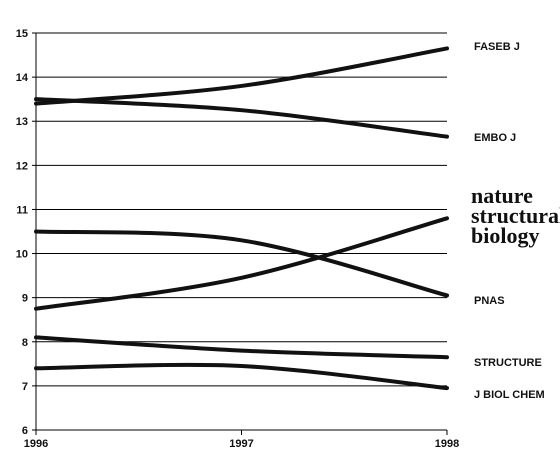 This screenshot has width=560, height=465. Describe the element at coordinates (25, 343) in the screenshot. I see `y-tick-label: 8` at that location.